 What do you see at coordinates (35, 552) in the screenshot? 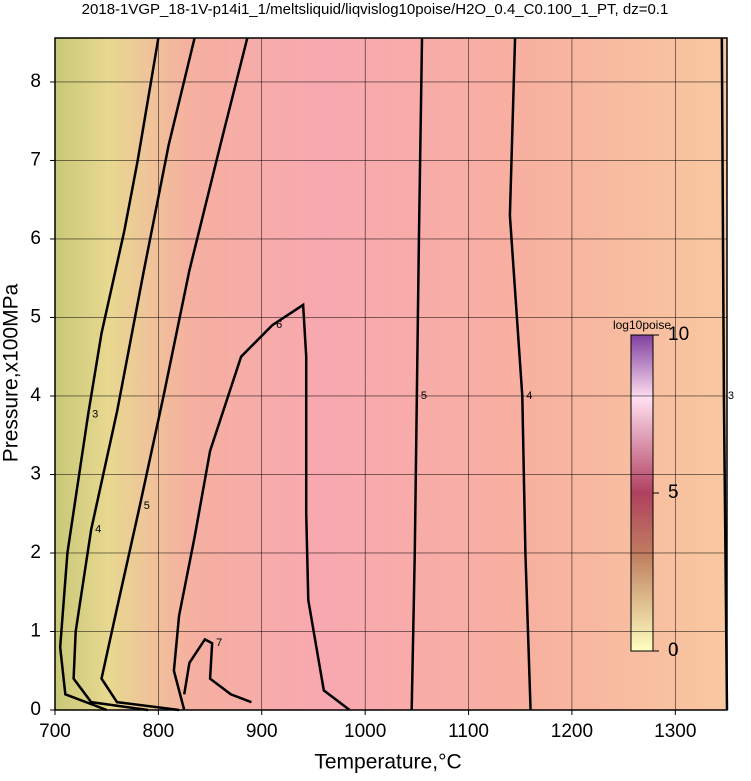
I see `y-tick-label: 2` at bounding box center [35, 552].